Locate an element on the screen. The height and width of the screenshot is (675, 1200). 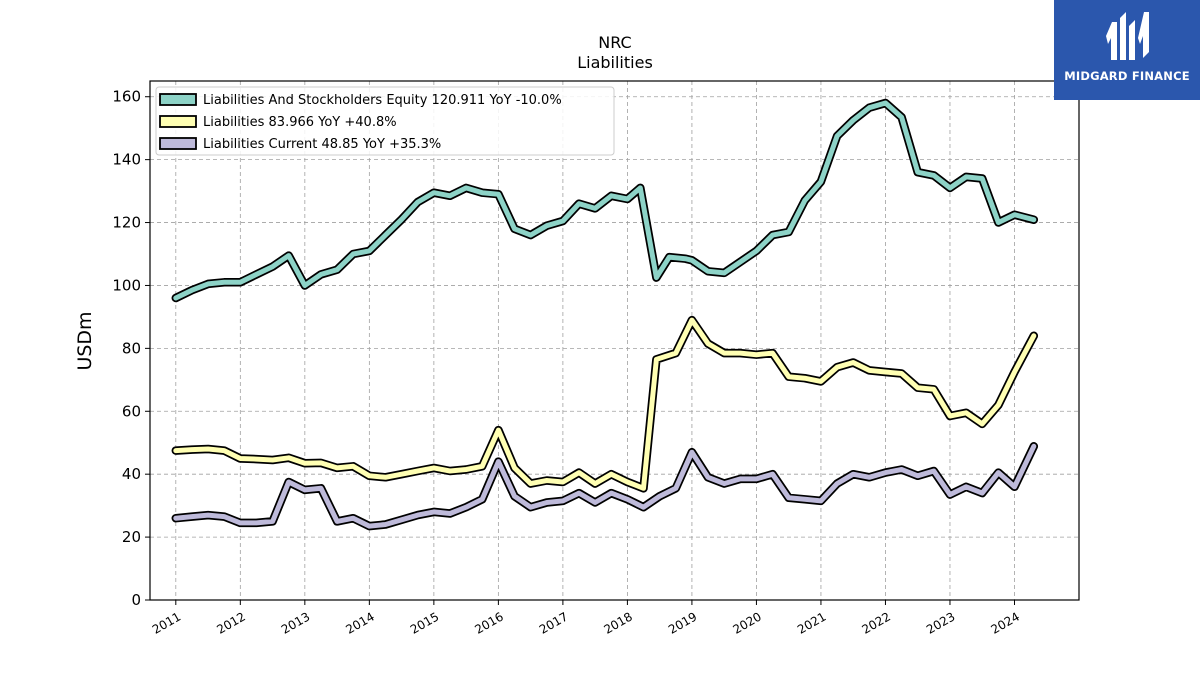
legend-label: Liabilities Current 48.85 YoY +35.3% is located at coordinates (322, 144).